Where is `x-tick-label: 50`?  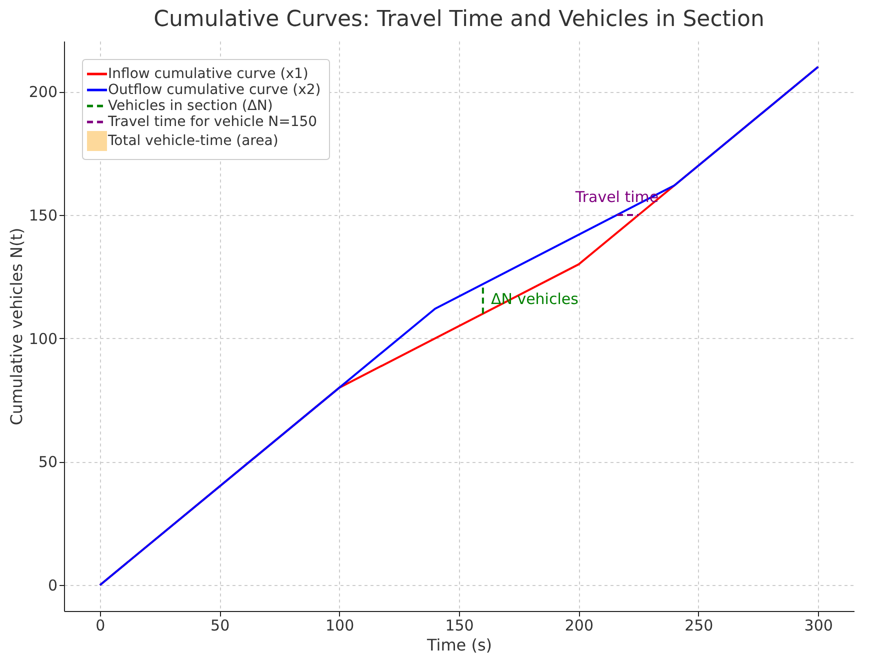
x-tick-label: 50 is located at coordinates (220, 625).